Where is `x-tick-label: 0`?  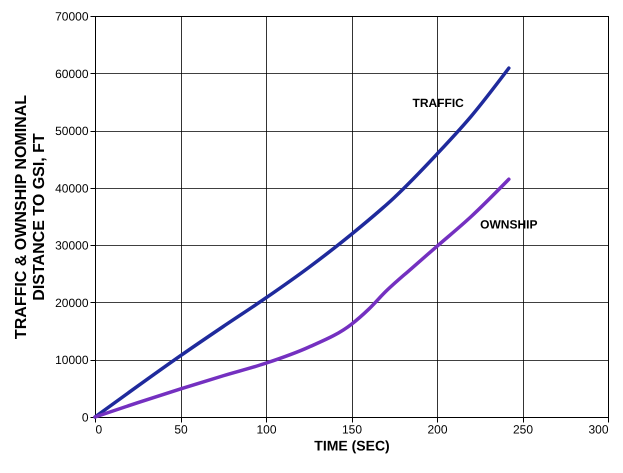
x-tick-label: 0 is located at coordinates (99, 429).